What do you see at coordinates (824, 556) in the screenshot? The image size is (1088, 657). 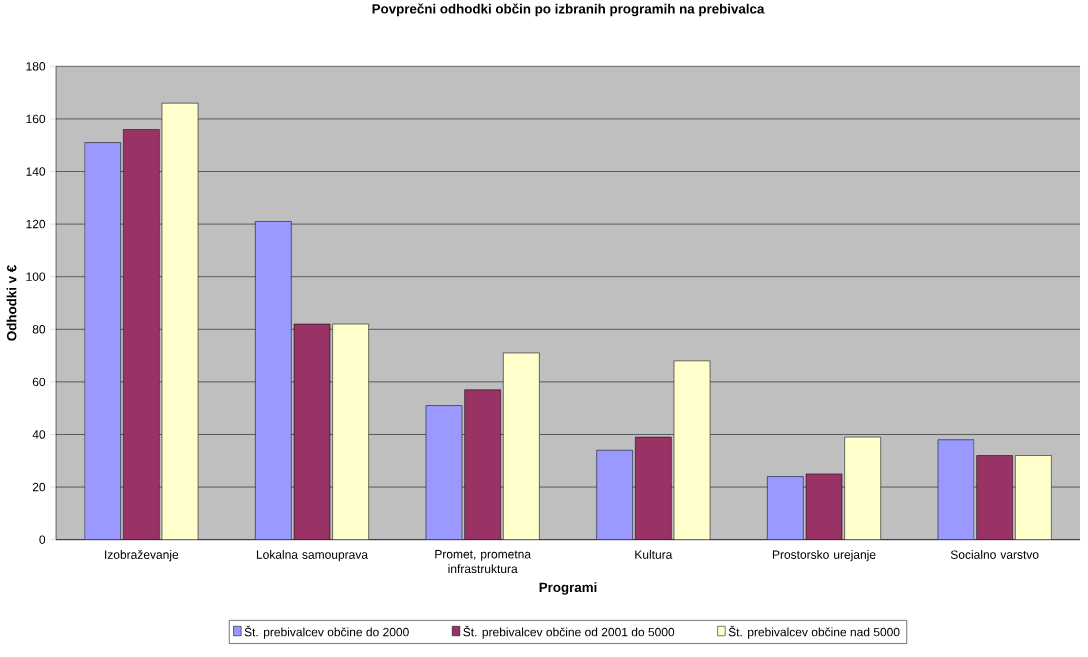 I see `x-tick-label: Prostorsko urejanje` at bounding box center [824, 556].